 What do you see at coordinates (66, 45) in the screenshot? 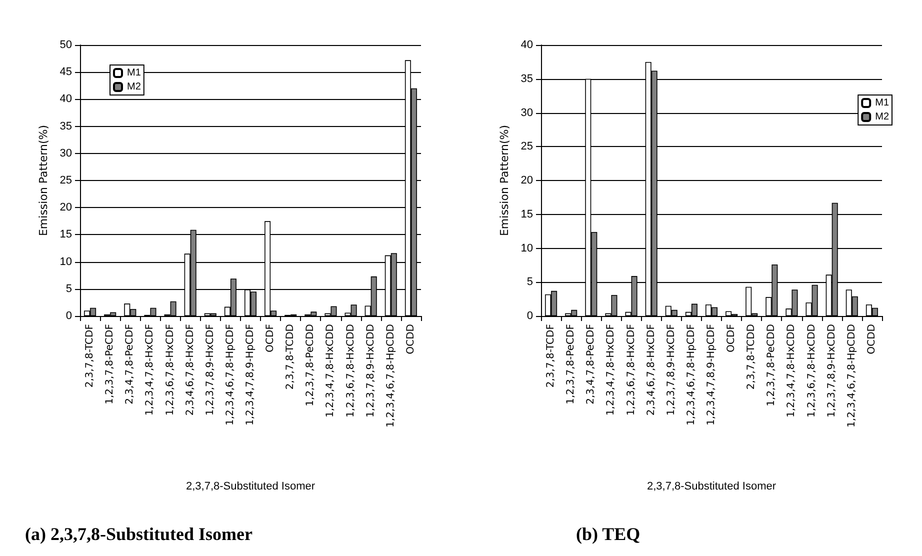
I see `y-tick-label: 50` at bounding box center [66, 45].